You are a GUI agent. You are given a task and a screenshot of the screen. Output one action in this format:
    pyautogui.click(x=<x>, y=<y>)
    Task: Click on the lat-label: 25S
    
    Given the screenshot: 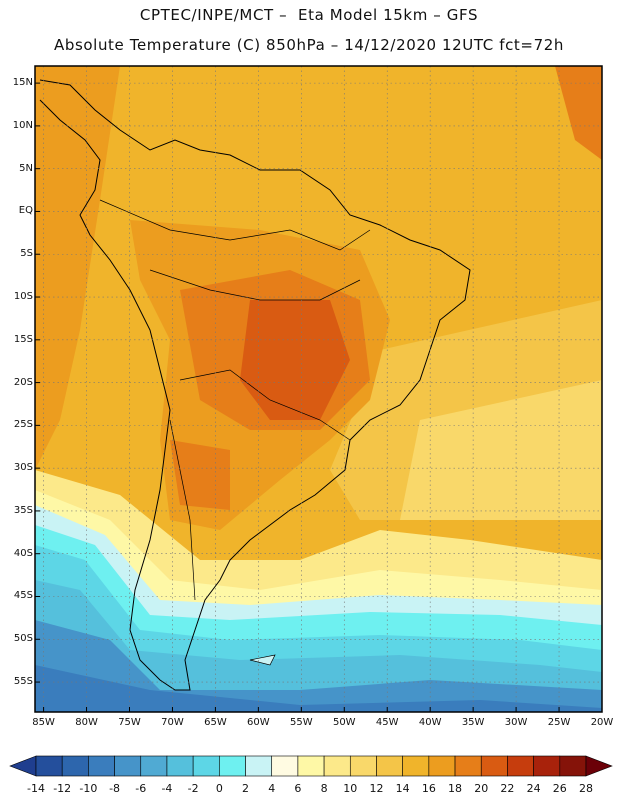 What is the action you would take?
    pyautogui.click(x=23, y=425)
    